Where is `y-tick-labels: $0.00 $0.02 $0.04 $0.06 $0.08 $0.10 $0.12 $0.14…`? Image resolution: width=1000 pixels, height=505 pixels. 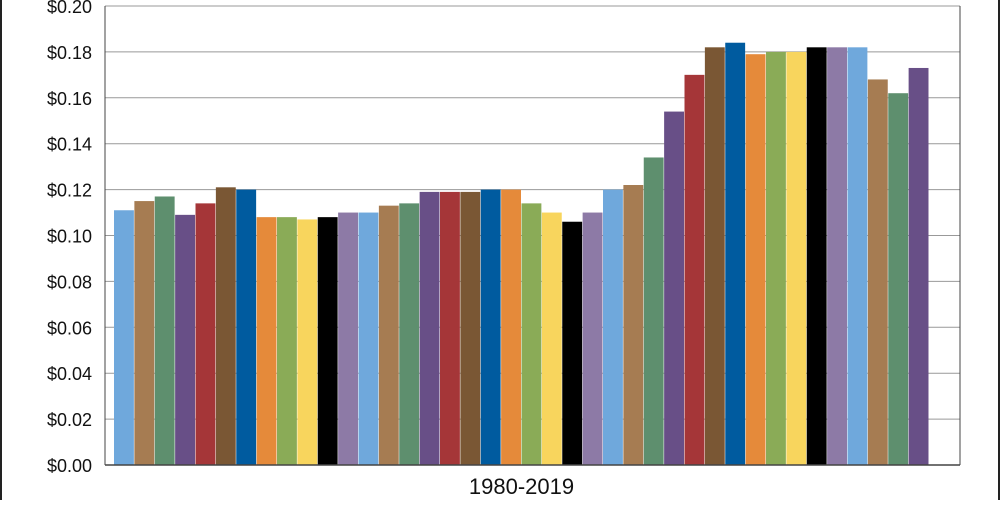
y-tick-labels: $0.00 $0.02 $0.04 $0.06 $0.08 $0.10 $0.12 $0.14… is located at coordinates (69, 238).